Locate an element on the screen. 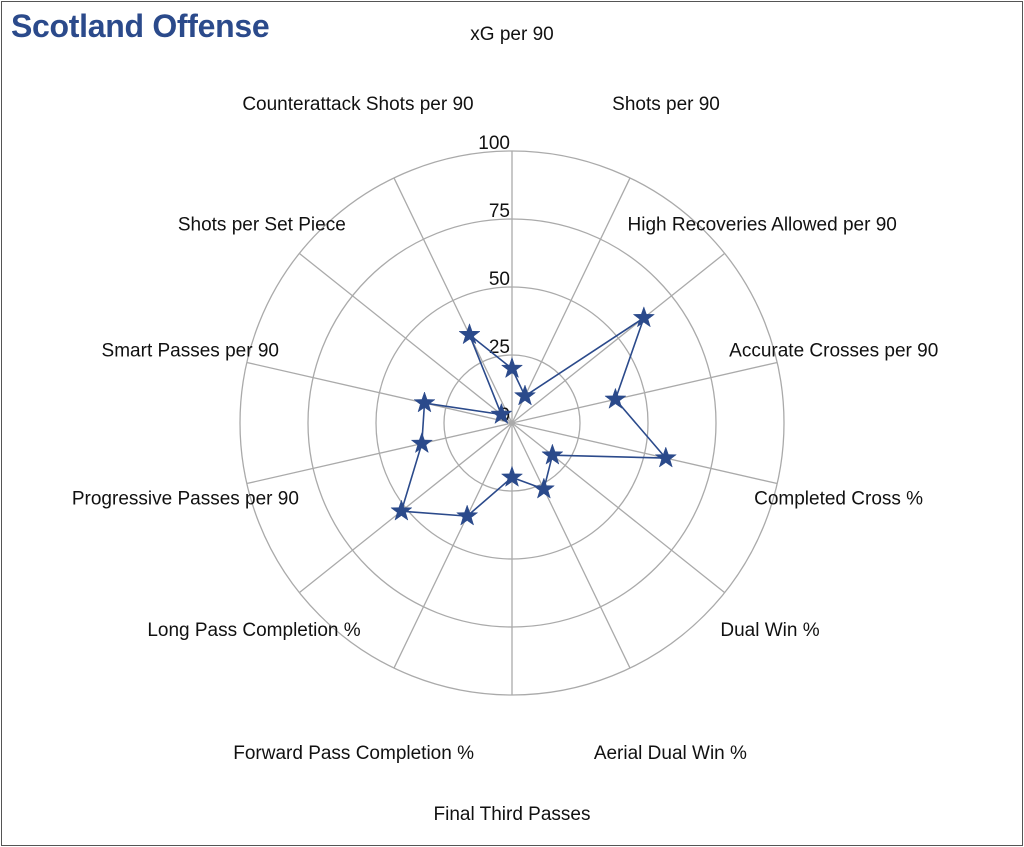 This screenshot has height=847, width=1024. axis-label: Long Pass Completion % is located at coordinates (253, 630).